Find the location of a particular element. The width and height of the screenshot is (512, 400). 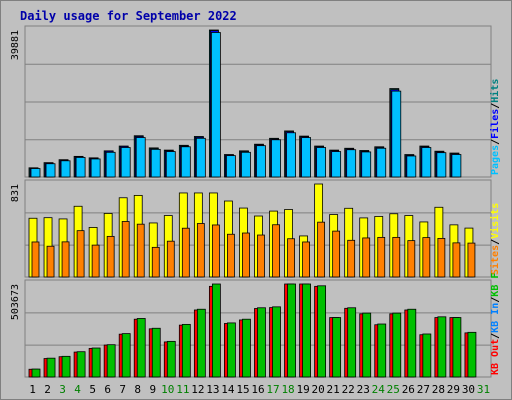

x-tick-label: 10 is located at coordinates (167, 389).